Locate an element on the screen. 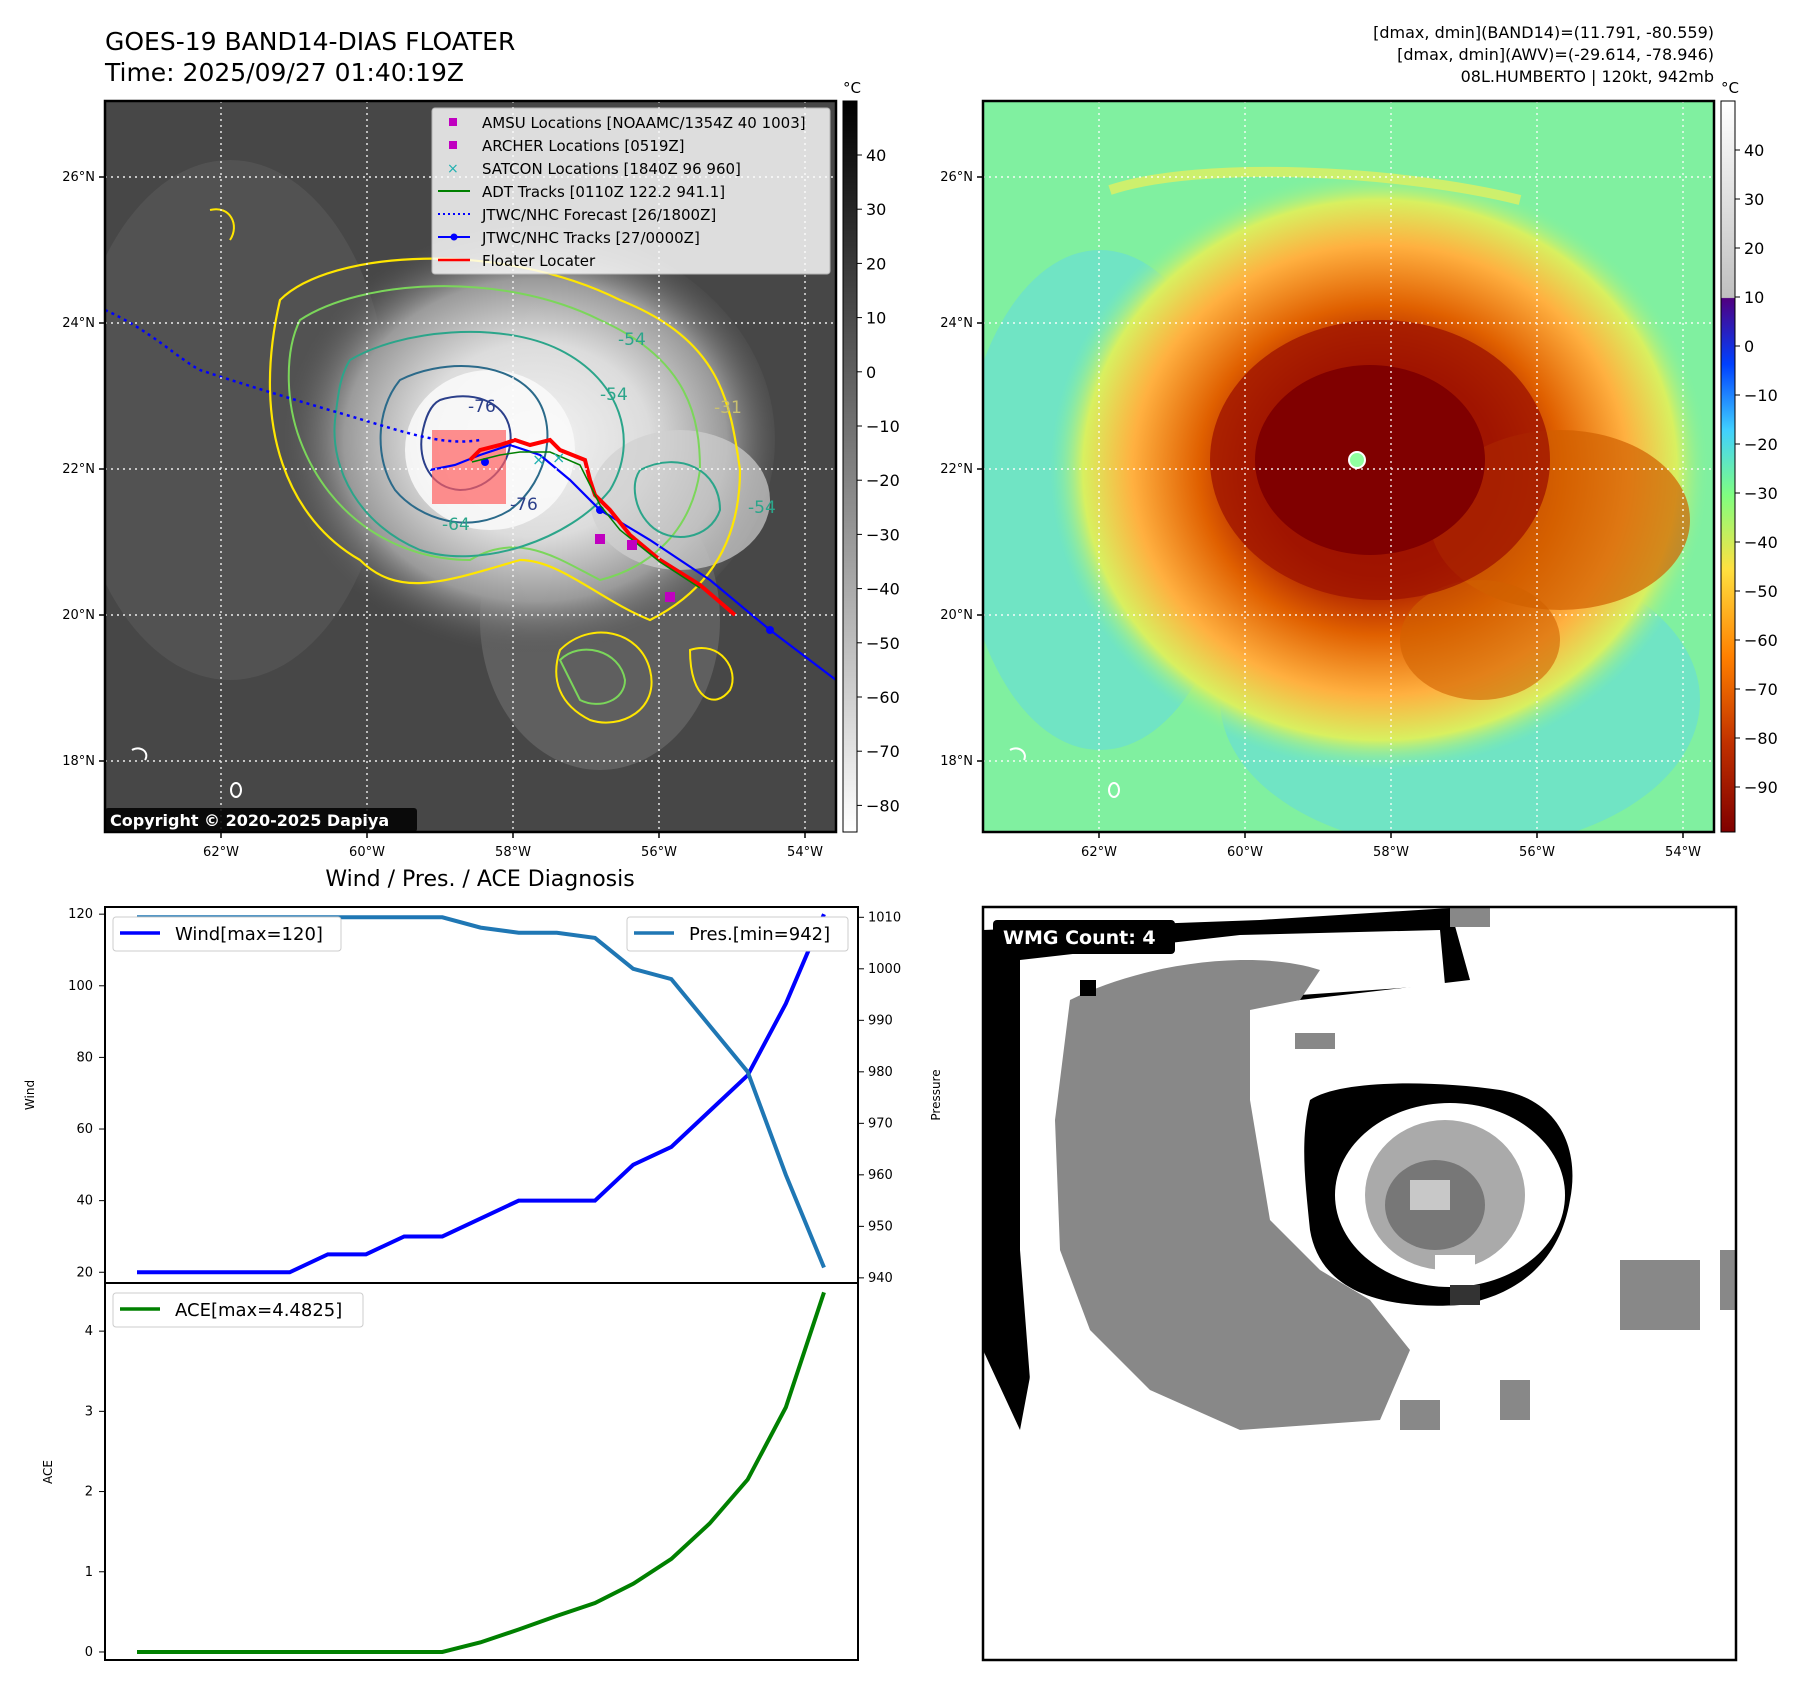 This screenshot has width=1797, height=1690. info-storm: 08L.HUMBERTO | 120kt, 942mb is located at coordinates (1587, 76).